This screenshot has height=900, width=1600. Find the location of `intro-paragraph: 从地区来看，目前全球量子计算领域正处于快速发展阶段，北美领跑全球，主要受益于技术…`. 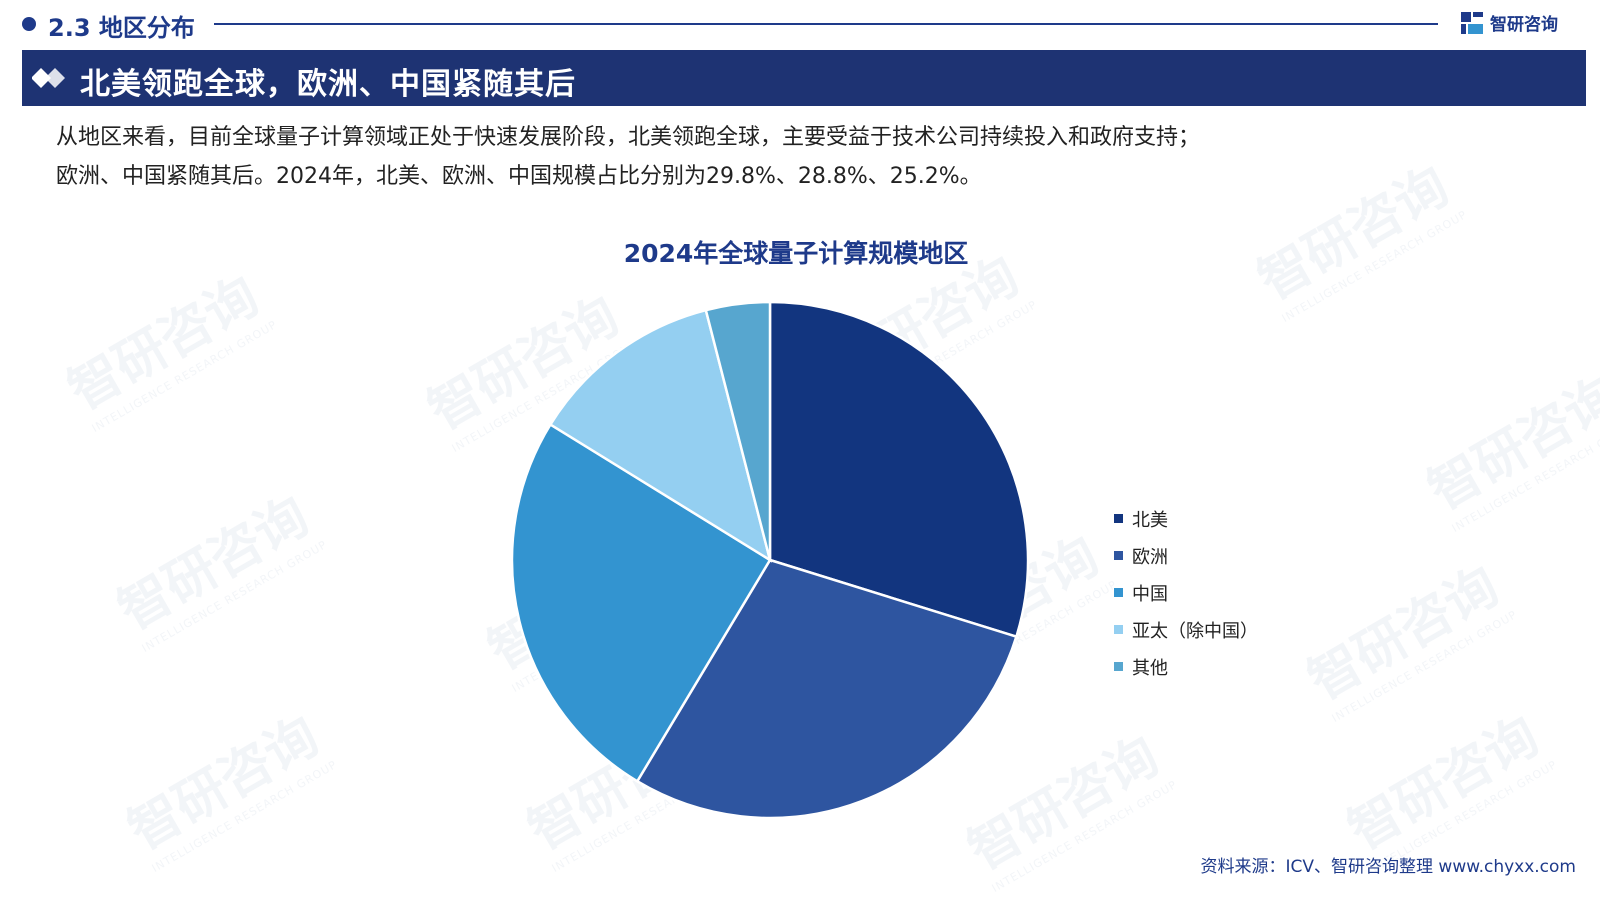

intro-paragraph: 从地区来看，目前全球量子计算领域正处于快速发展阶段，北美领跑全球，主要受益于技术… is located at coordinates (811, 157).